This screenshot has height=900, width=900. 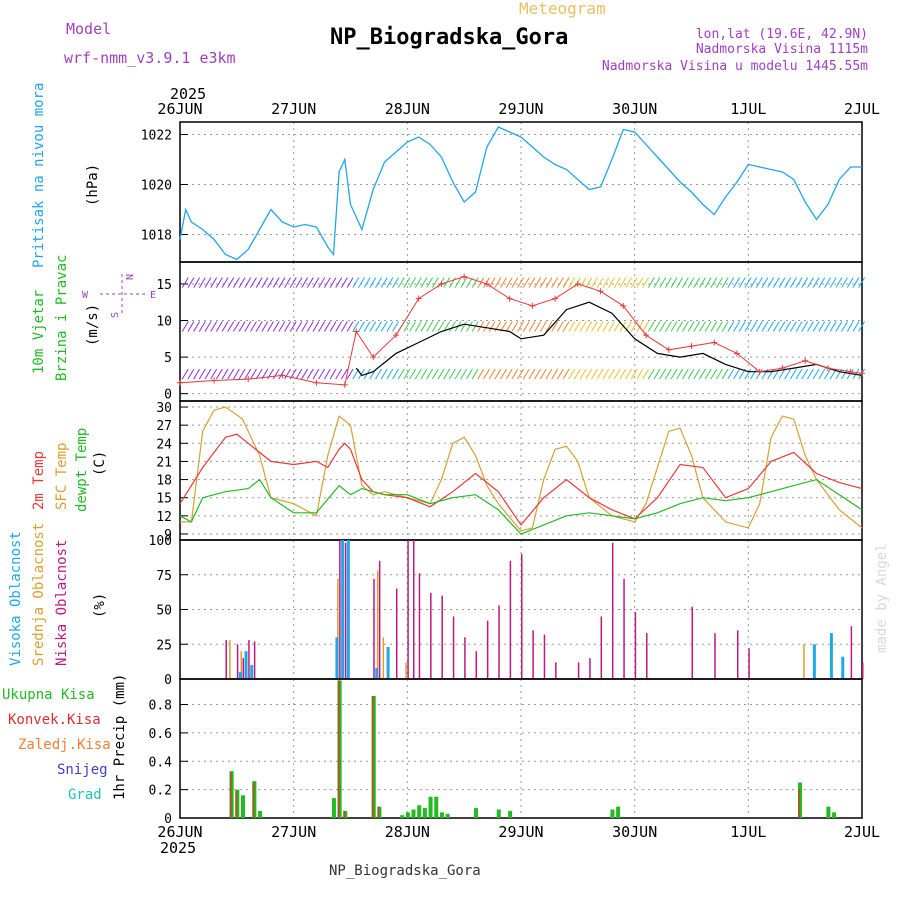 What do you see at coordinates (164, 408) in the screenshot?
I see `ytick-label: 30` at bounding box center [164, 408].